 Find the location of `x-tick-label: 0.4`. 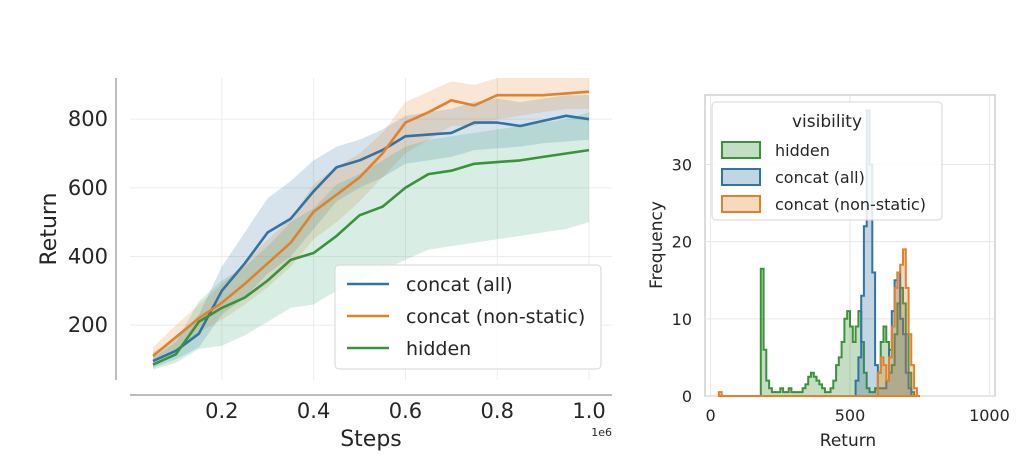

x-tick-label: 0.4 is located at coordinates (313, 411).